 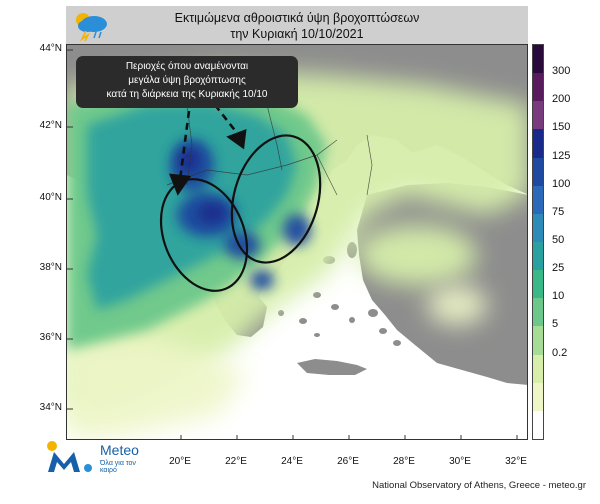 What do you see at coordinates (50, 48) in the screenshot?
I see `lat-label-44: 44°N` at bounding box center [50, 48].